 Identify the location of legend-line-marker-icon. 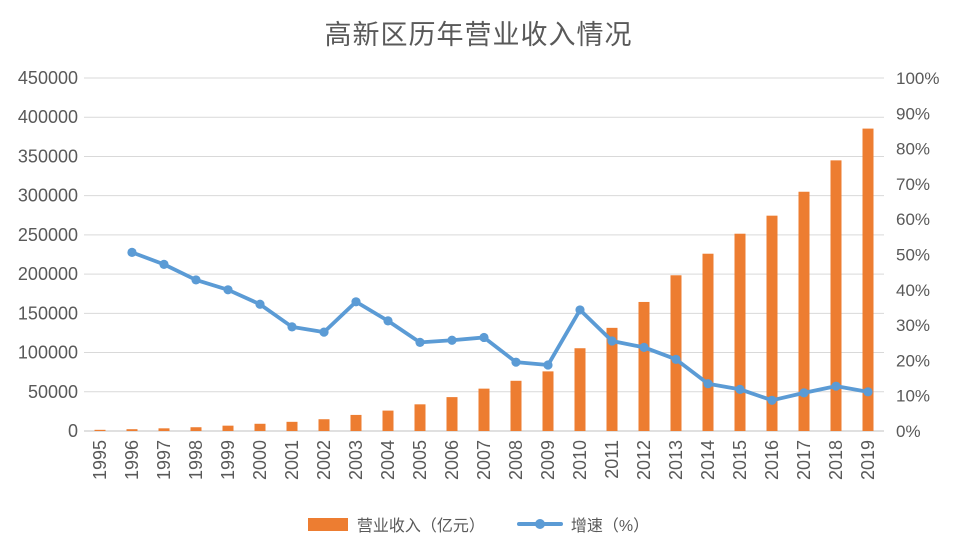
(539, 524).